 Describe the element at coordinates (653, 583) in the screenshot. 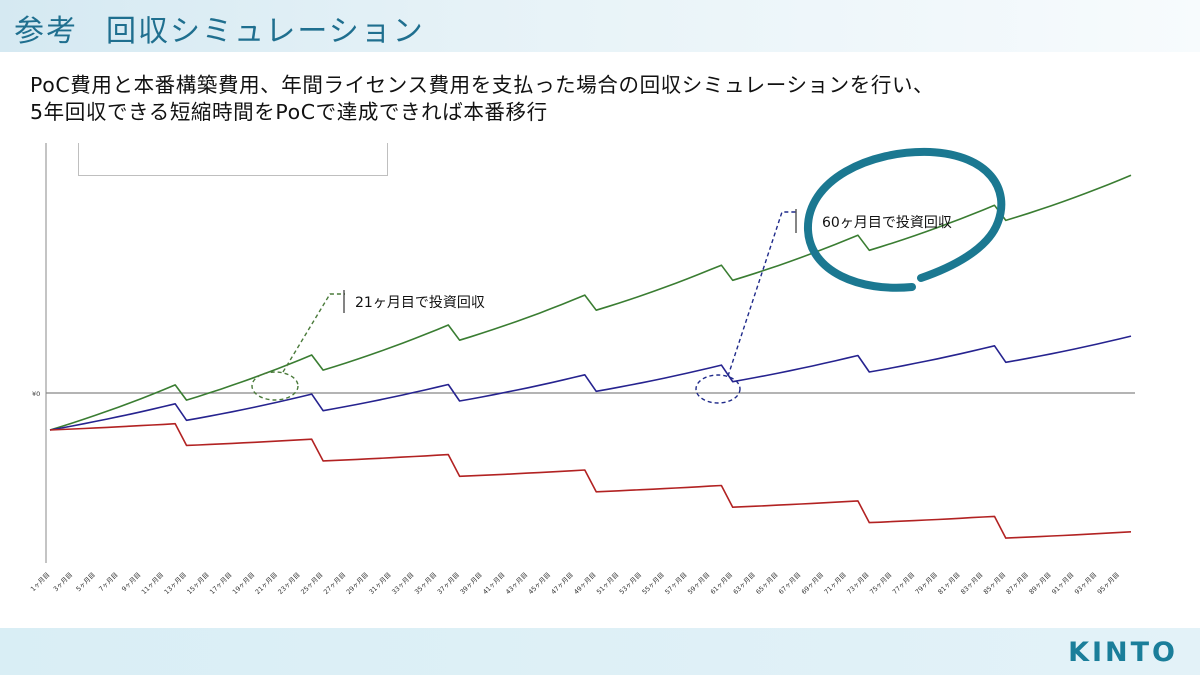

I see `x-tick-label: 55ヶ月目` at that location.